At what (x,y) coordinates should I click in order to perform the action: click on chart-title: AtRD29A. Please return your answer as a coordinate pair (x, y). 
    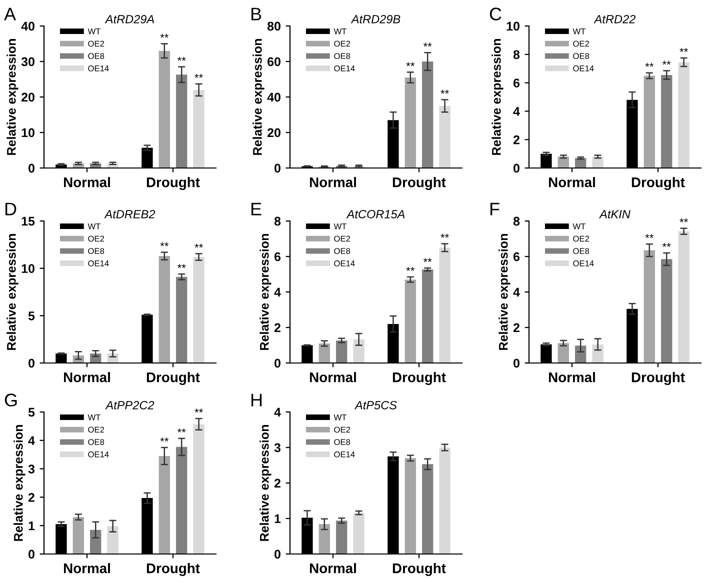
    Looking at the image, I should click on (129, 19).